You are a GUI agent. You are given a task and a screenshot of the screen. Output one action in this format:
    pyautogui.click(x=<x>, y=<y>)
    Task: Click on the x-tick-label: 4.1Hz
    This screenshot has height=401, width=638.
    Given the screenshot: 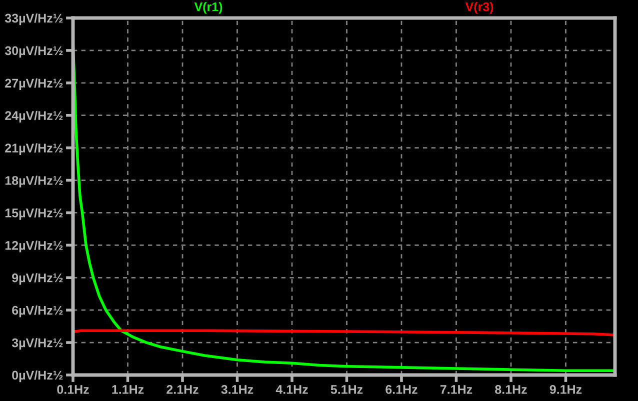 What is the action you would take?
    pyautogui.click(x=292, y=389)
    